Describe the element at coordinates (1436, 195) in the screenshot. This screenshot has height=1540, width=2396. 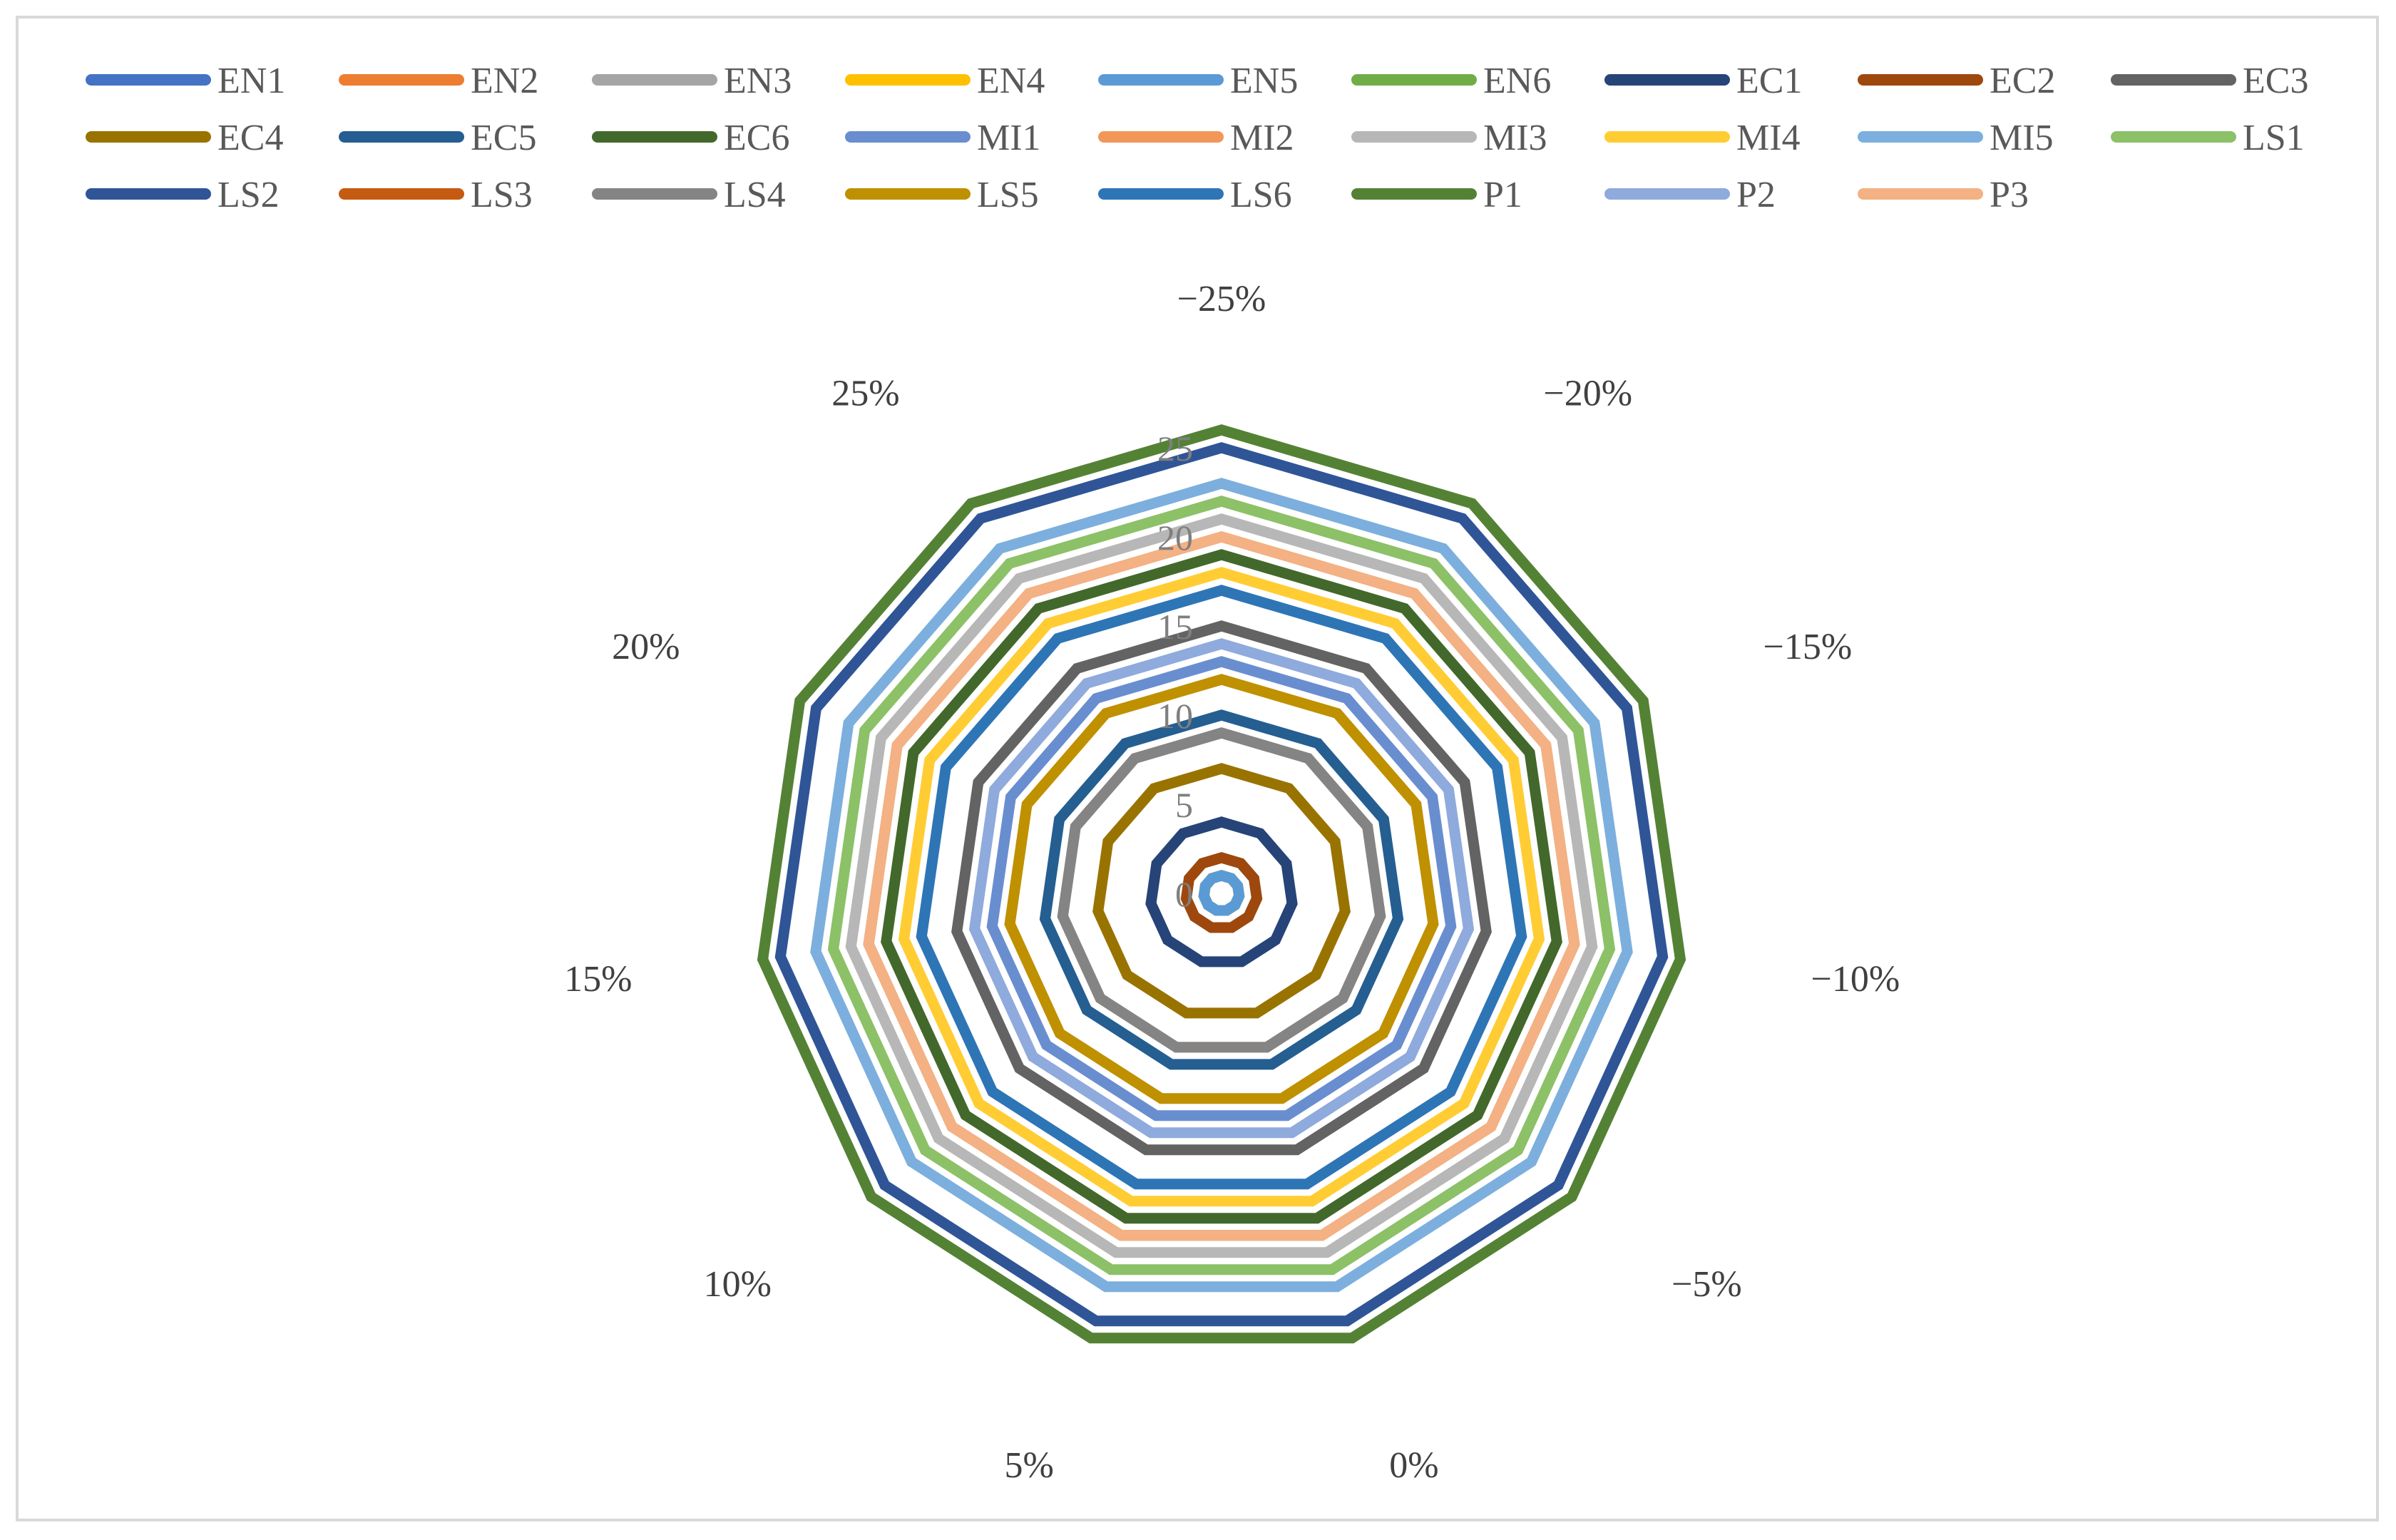
I see `legend-item-p1: P1` at that location.